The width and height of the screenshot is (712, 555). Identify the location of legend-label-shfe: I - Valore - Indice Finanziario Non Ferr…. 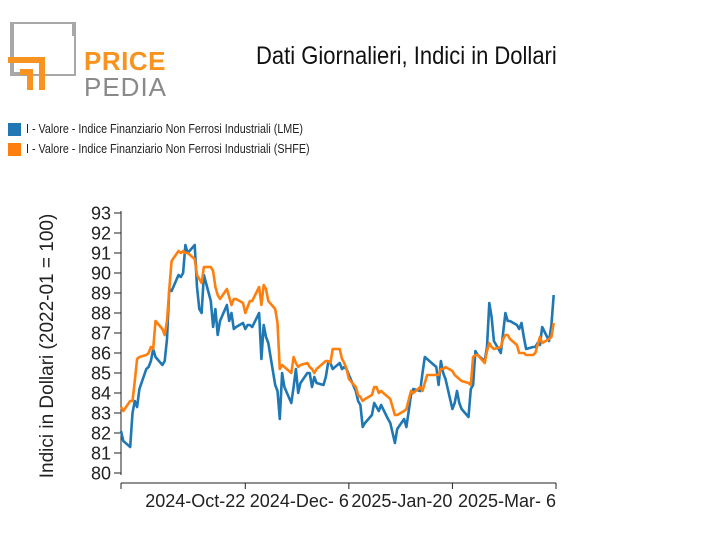
(168, 149).